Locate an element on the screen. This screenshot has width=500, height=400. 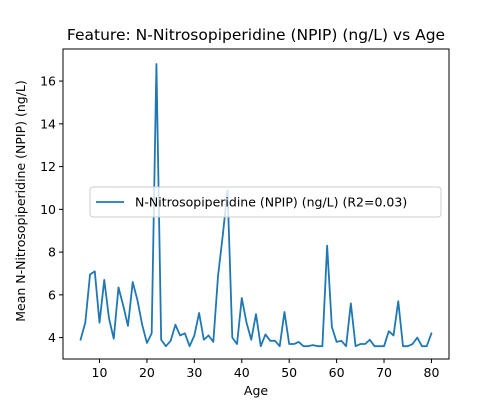
x-tick-label: 30 is located at coordinates (194, 372).